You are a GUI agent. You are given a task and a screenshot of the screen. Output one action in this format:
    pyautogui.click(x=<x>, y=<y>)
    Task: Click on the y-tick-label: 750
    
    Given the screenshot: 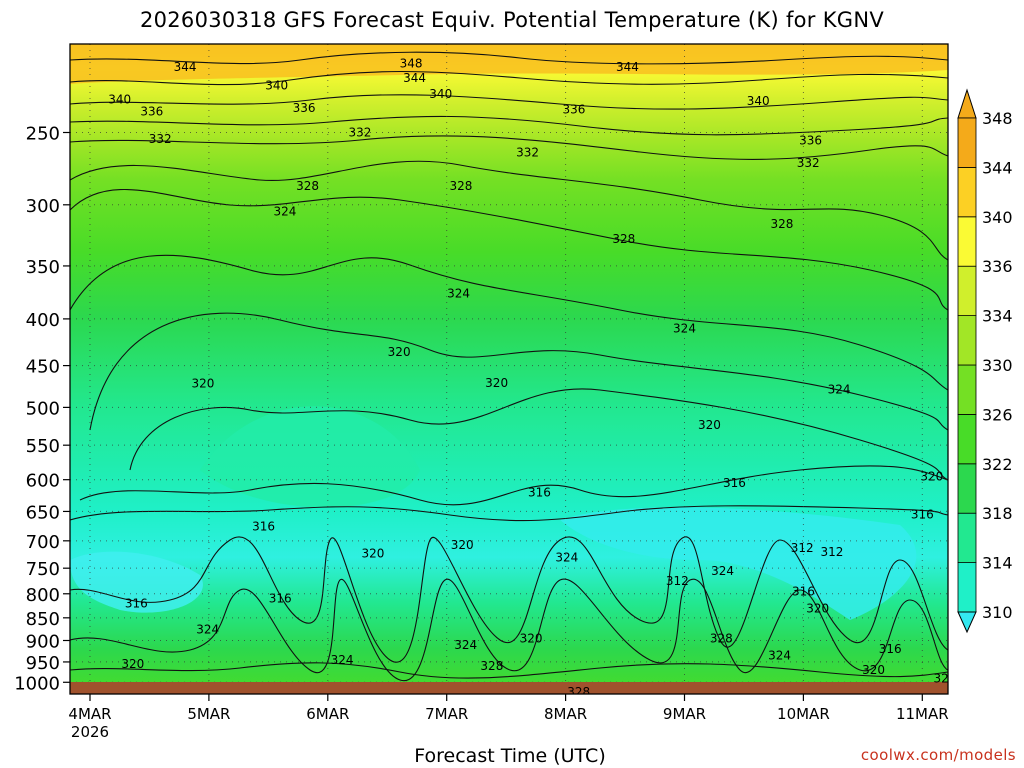 What is the action you would take?
    pyautogui.click(x=43, y=569)
    